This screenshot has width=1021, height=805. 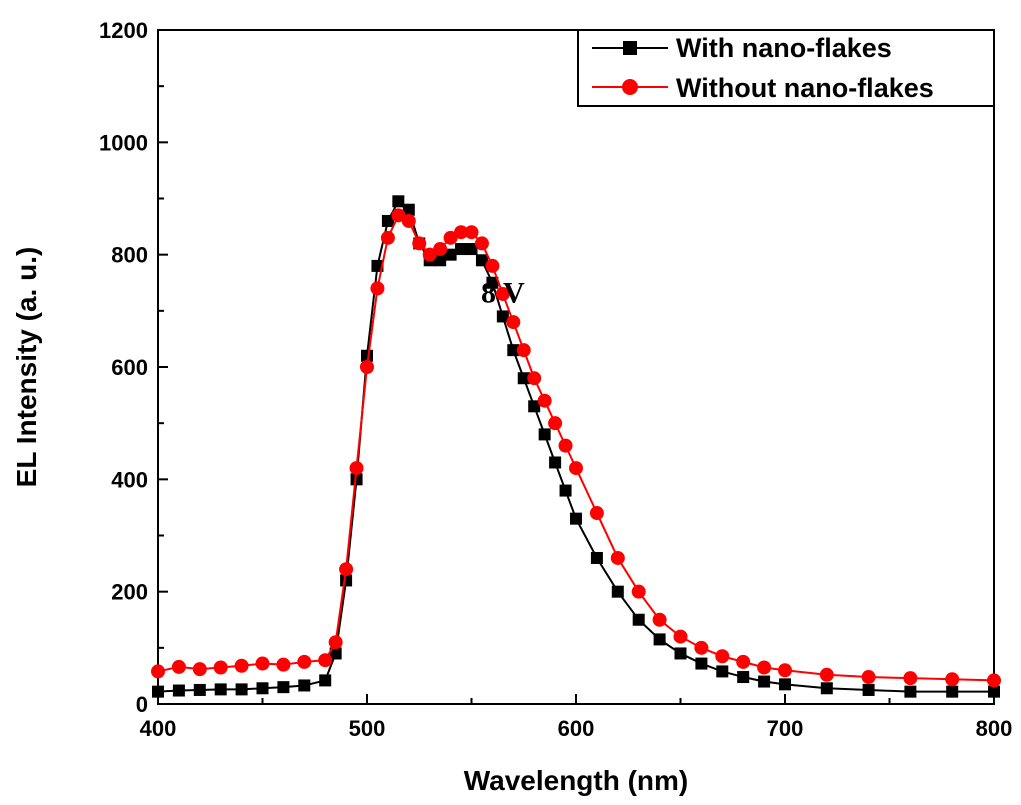 I want to click on x-tick-label-500: 500, so click(x=367, y=728).